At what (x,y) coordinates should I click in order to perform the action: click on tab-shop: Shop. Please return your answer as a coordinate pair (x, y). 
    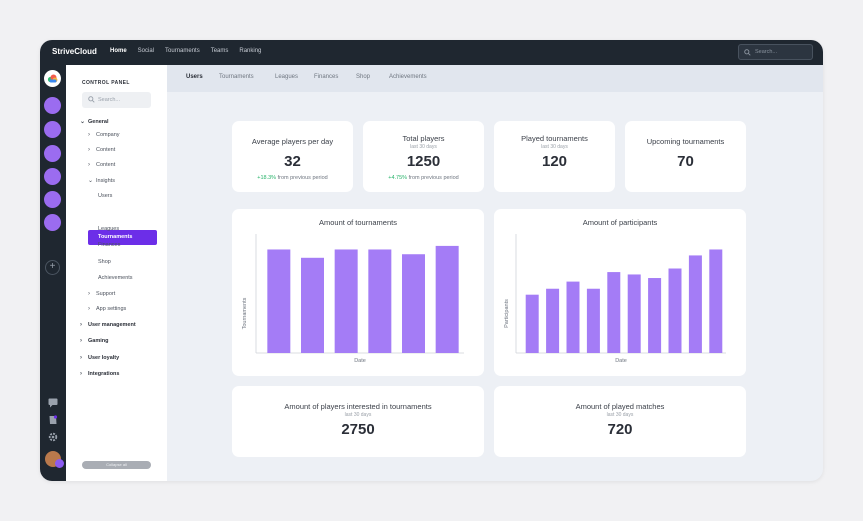
    Looking at the image, I should click on (363, 77).